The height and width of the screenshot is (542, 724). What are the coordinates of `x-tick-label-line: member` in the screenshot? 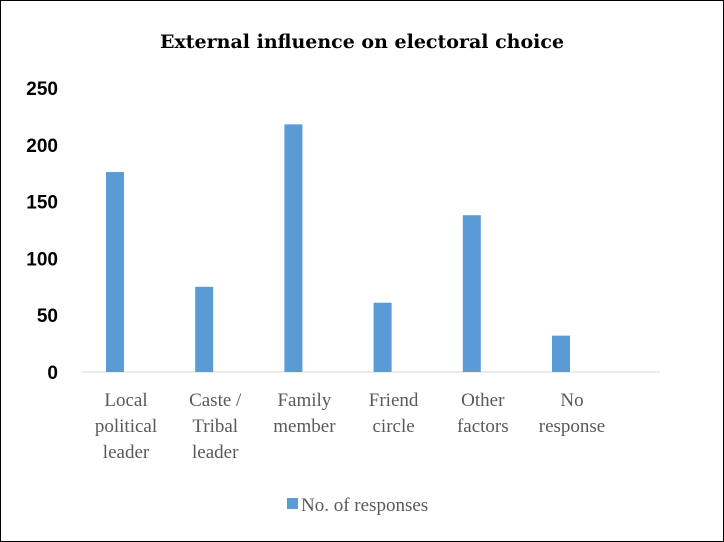 It's located at (304, 426).